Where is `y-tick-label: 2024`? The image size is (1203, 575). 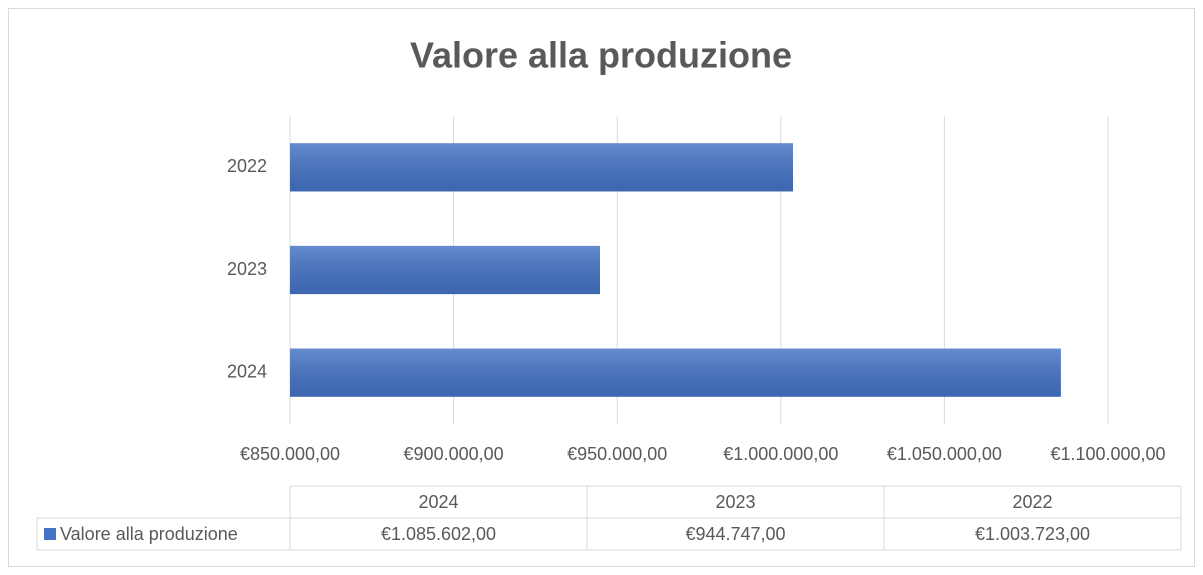 y-tick-label: 2024 is located at coordinates (247, 371).